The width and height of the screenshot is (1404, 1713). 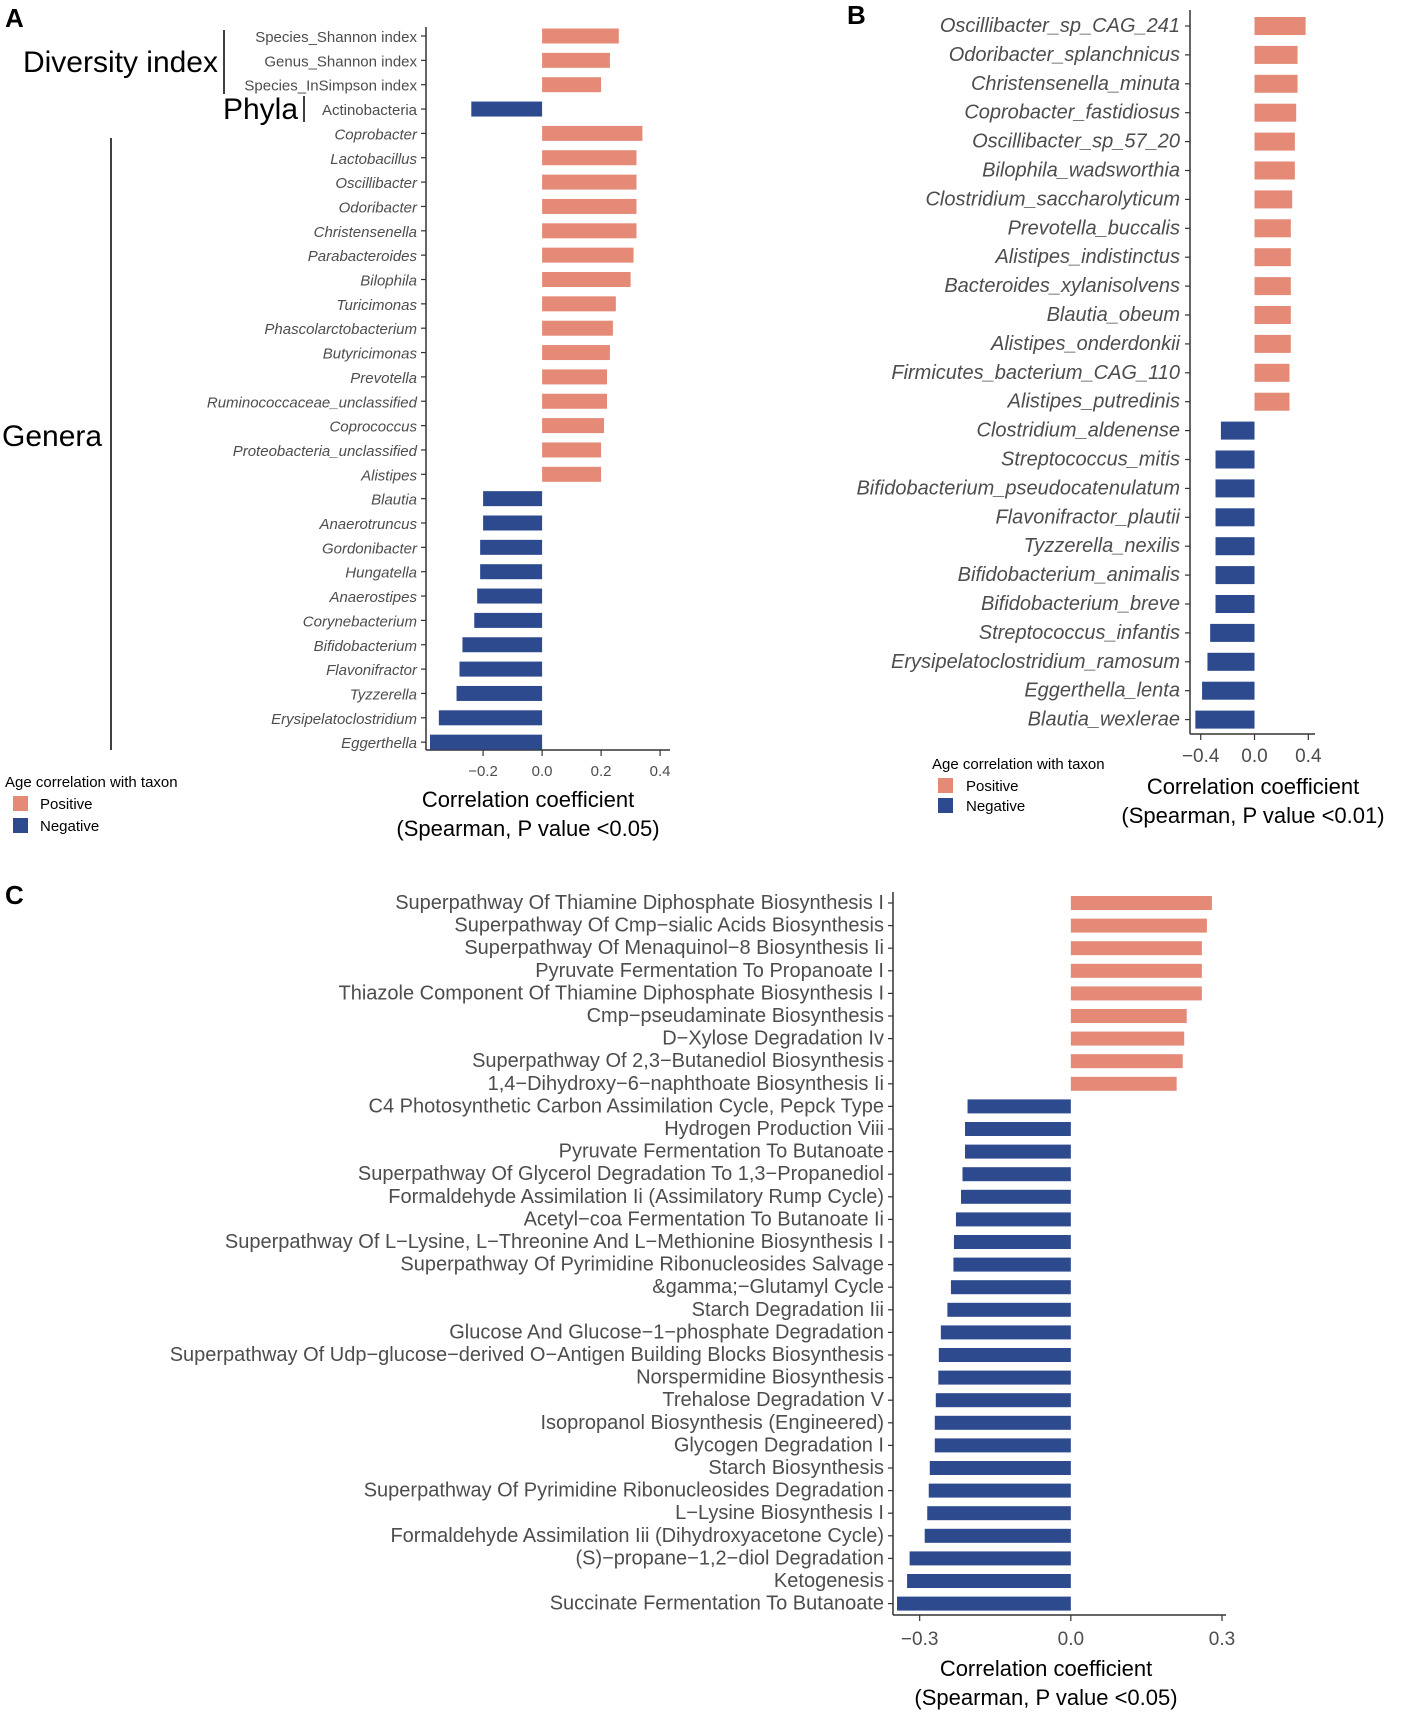 I want to click on panel-a-category-label: Turicimonas, so click(x=376, y=305).